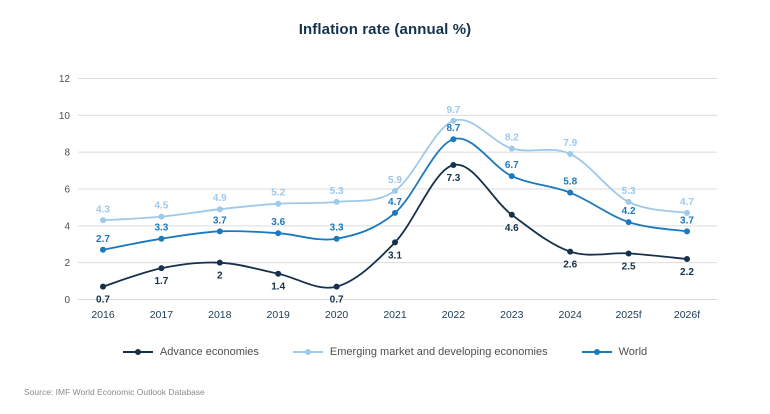 Image resolution: width=770 pixels, height=414 pixels. What do you see at coordinates (220, 315) in the screenshot?
I see `x-tick-label-2018: 2018` at bounding box center [220, 315].